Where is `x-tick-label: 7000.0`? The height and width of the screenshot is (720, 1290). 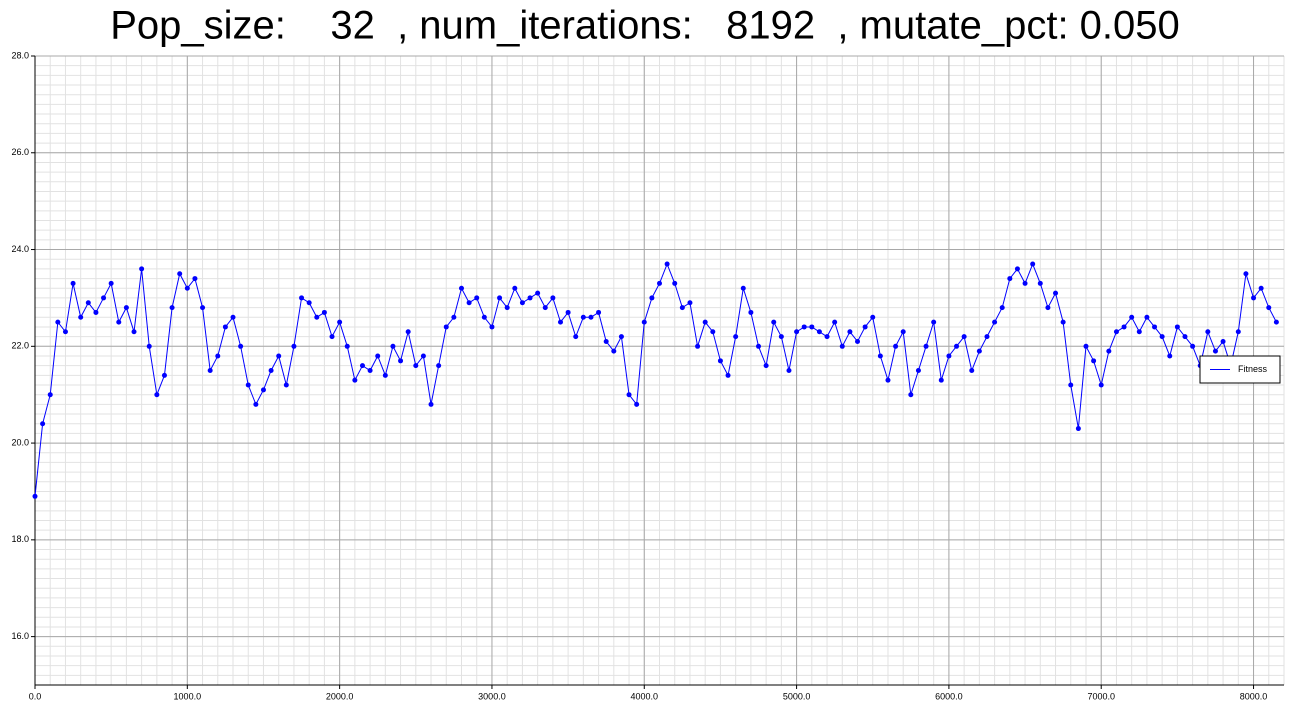 x-tick-label: 7000.0 is located at coordinates (1101, 696).